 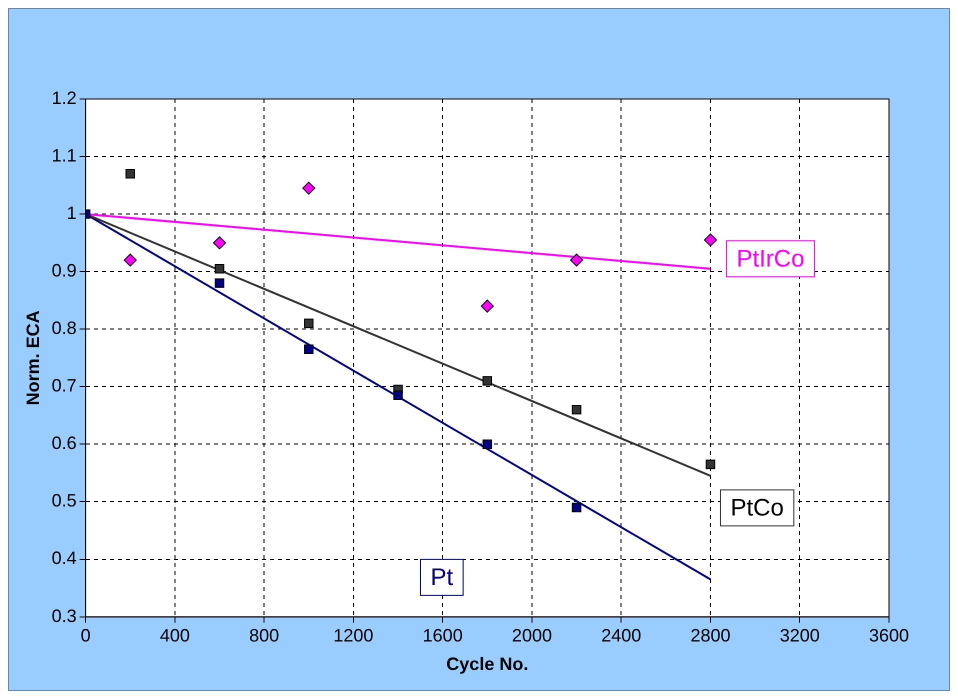 I want to click on x-axis-title: Cycle No., so click(x=487, y=664).